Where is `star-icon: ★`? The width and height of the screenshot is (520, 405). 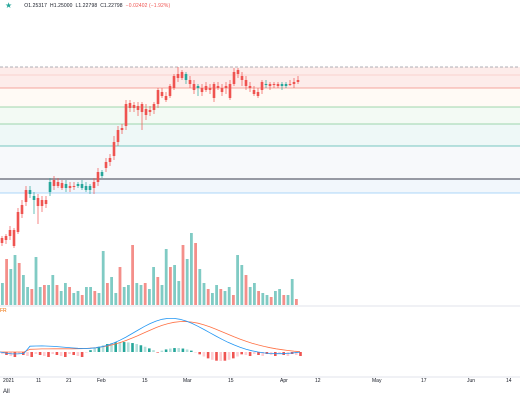
star-icon: ★ is located at coordinates (9, 5).